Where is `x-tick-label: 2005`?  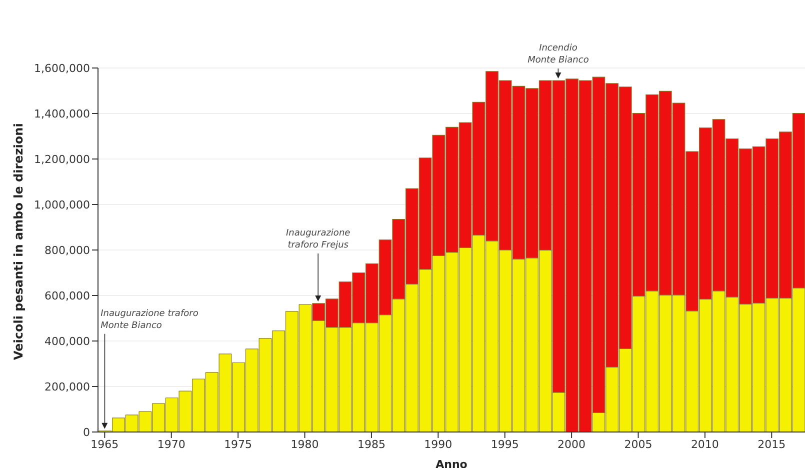 x-tick-label: 2005 is located at coordinates (638, 444).